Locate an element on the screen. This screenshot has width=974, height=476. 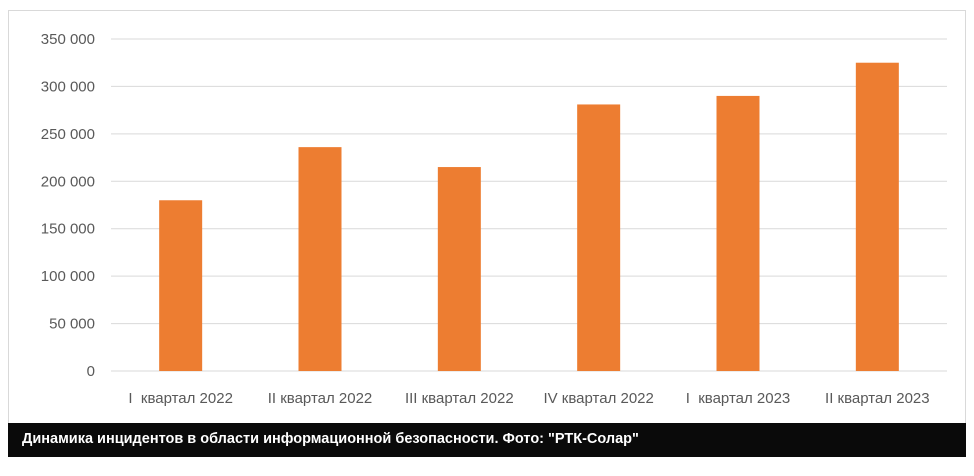
x-tick-label: I квартал 2022 is located at coordinates (180, 398).